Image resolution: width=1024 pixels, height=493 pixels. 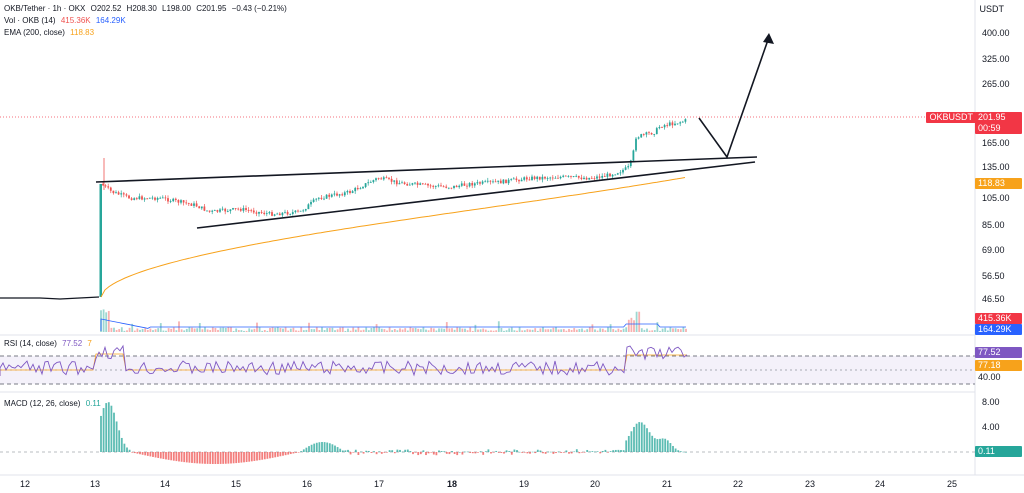 What do you see at coordinates (66, 20) in the screenshot?
I see `volume-legend: Vol · OKB (14) 415.36K 164.29K` at bounding box center [66, 20].